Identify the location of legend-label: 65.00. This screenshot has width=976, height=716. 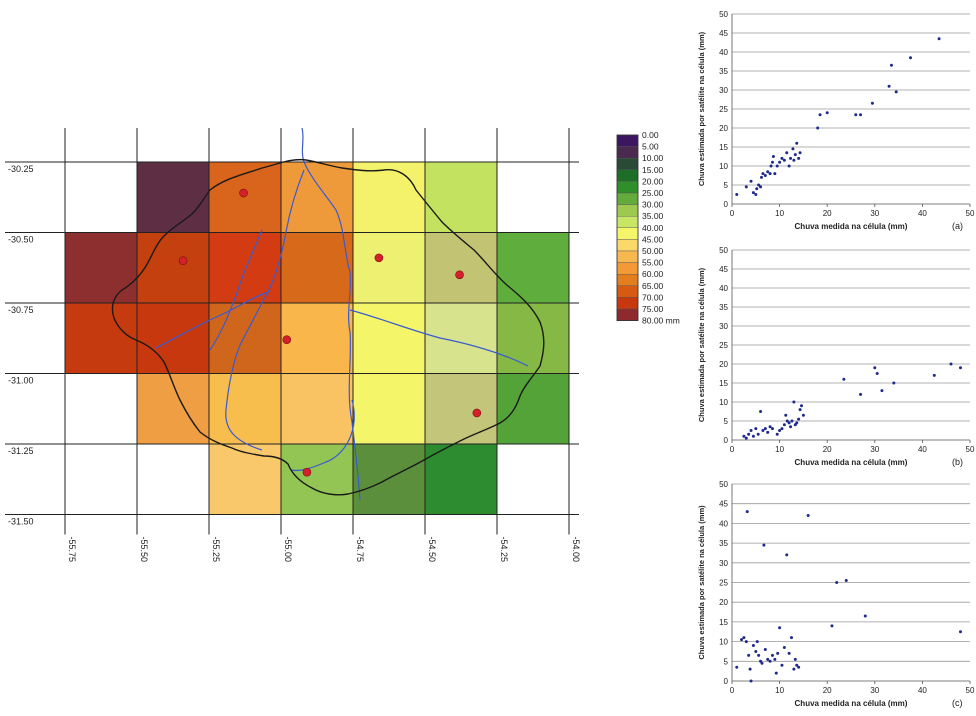
(653, 286).